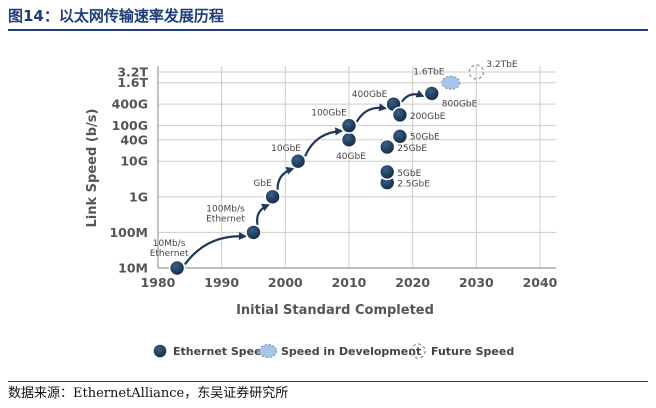  I want to click on point-50gbe, so click(400, 136).